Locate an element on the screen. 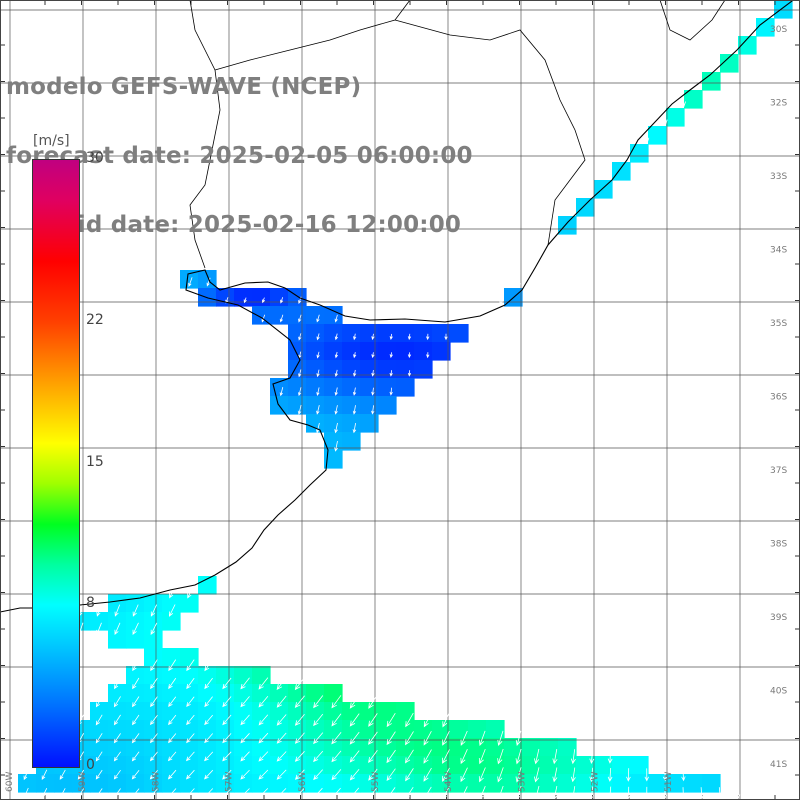 This screenshot has height=800, width=800. colorbar-unit: [m/s] is located at coordinates (51, 141).